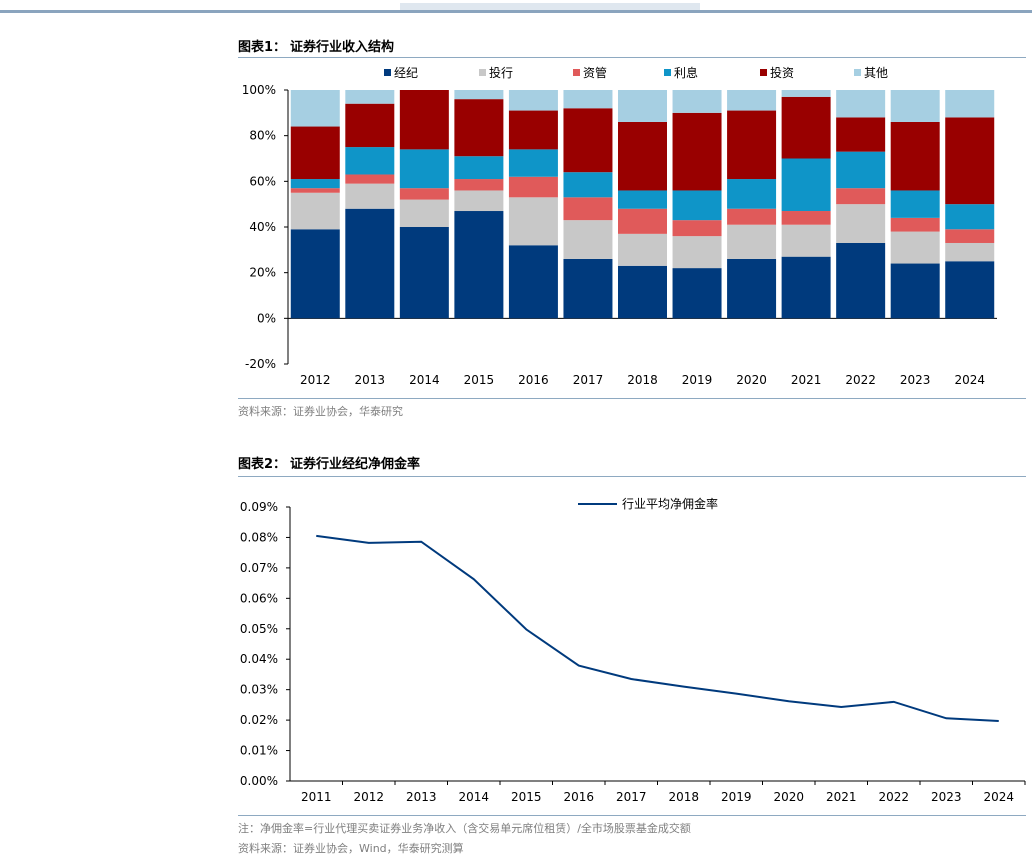  Describe the element at coordinates (260, 364) in the screenshot. I see `y-tick-label: -20%` at that location.